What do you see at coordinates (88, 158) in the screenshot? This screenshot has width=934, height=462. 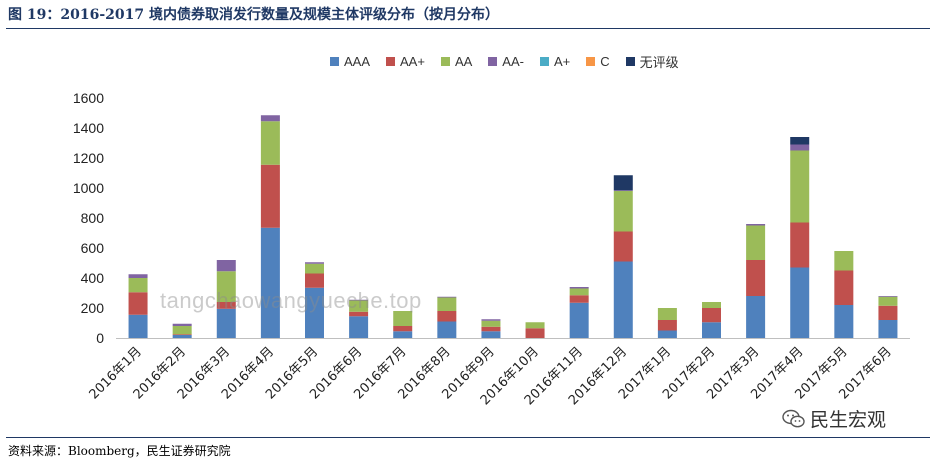 I see `y-tick-label: 1200` at bounding box center [88, 158].